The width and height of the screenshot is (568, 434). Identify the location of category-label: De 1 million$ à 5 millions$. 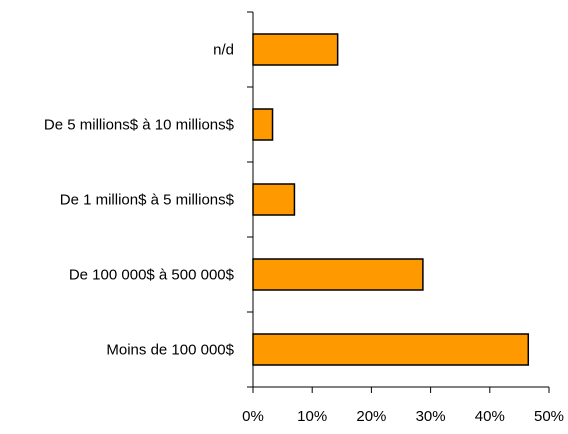
(147, 200).